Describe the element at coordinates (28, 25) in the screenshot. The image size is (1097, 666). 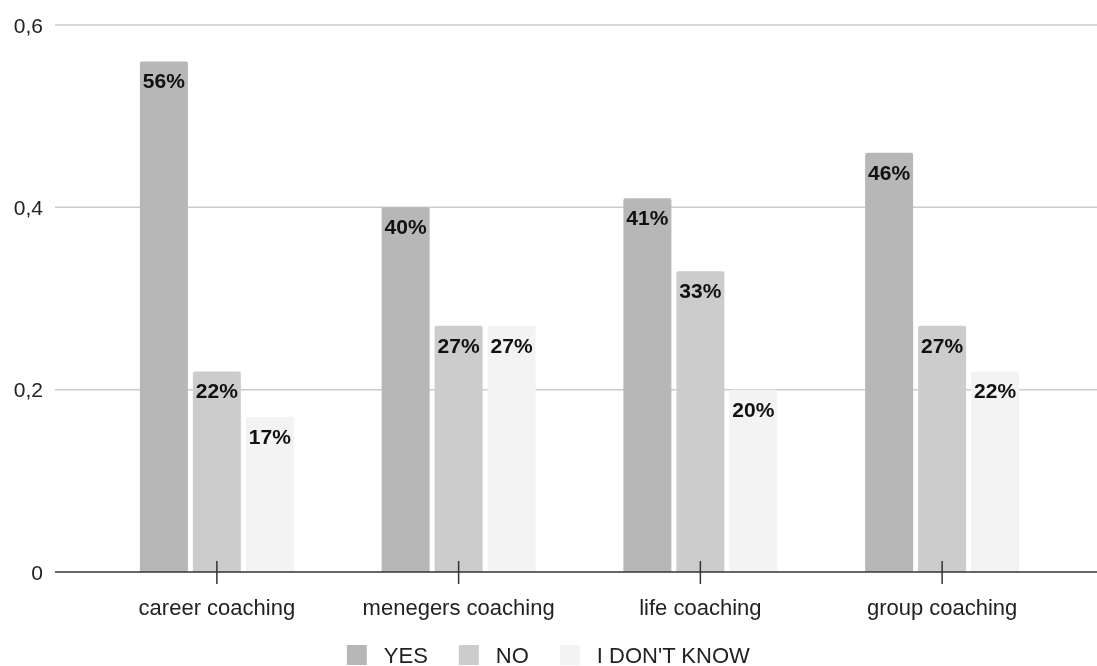
I see `y-tick-label: 0,6` at that location.